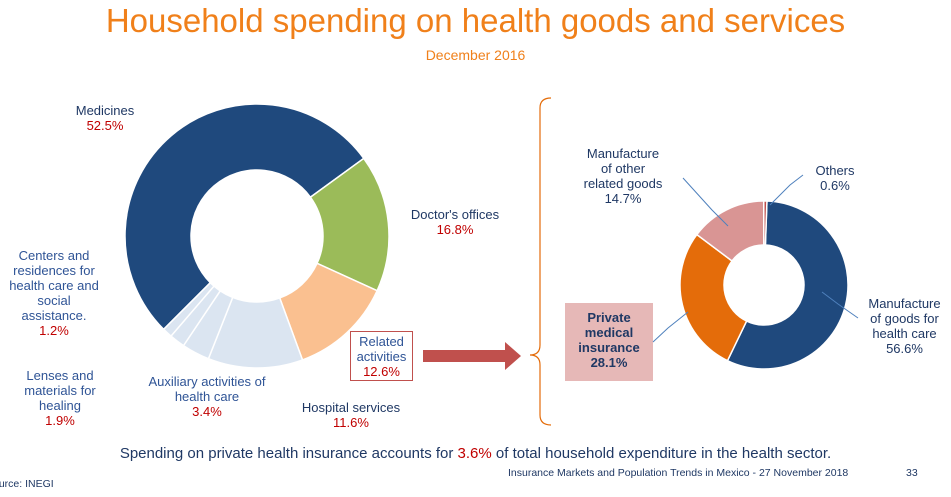 This screenshot has width=951, height=497. I want to click on label-related: Related activities 12.6%, so click(381, 356).